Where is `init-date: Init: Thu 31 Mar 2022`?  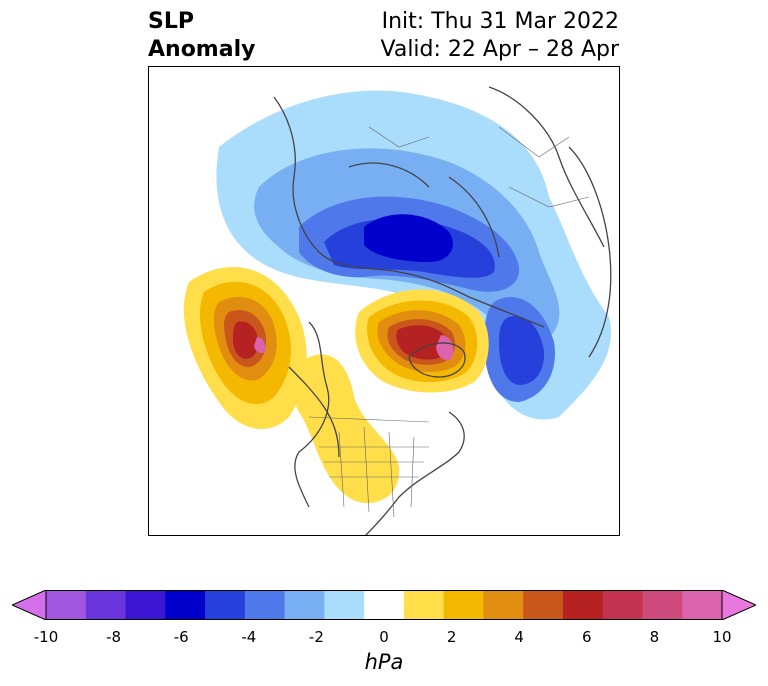
init-date: Init: Thu 31 Mar 2022 is located at coordinates (500, 21).